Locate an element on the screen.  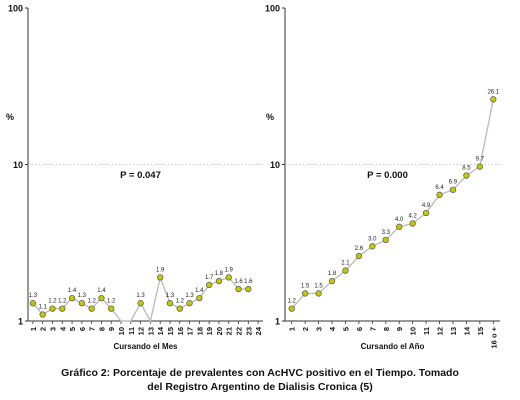
left-x-tick-label: 2 is located at coordinates (43, 329).